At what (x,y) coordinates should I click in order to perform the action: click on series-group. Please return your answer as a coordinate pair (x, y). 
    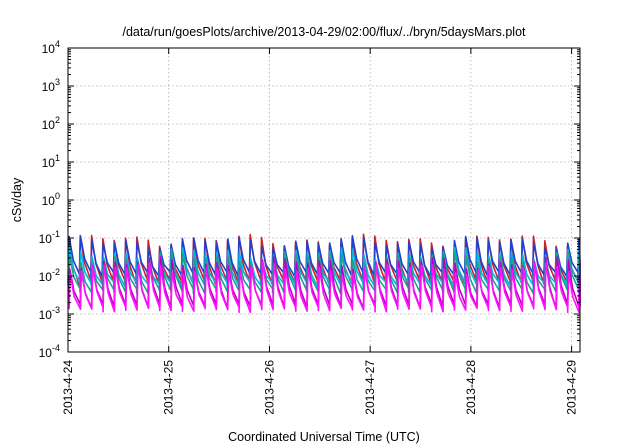
    Looking at the image, I should click on (324, 273).